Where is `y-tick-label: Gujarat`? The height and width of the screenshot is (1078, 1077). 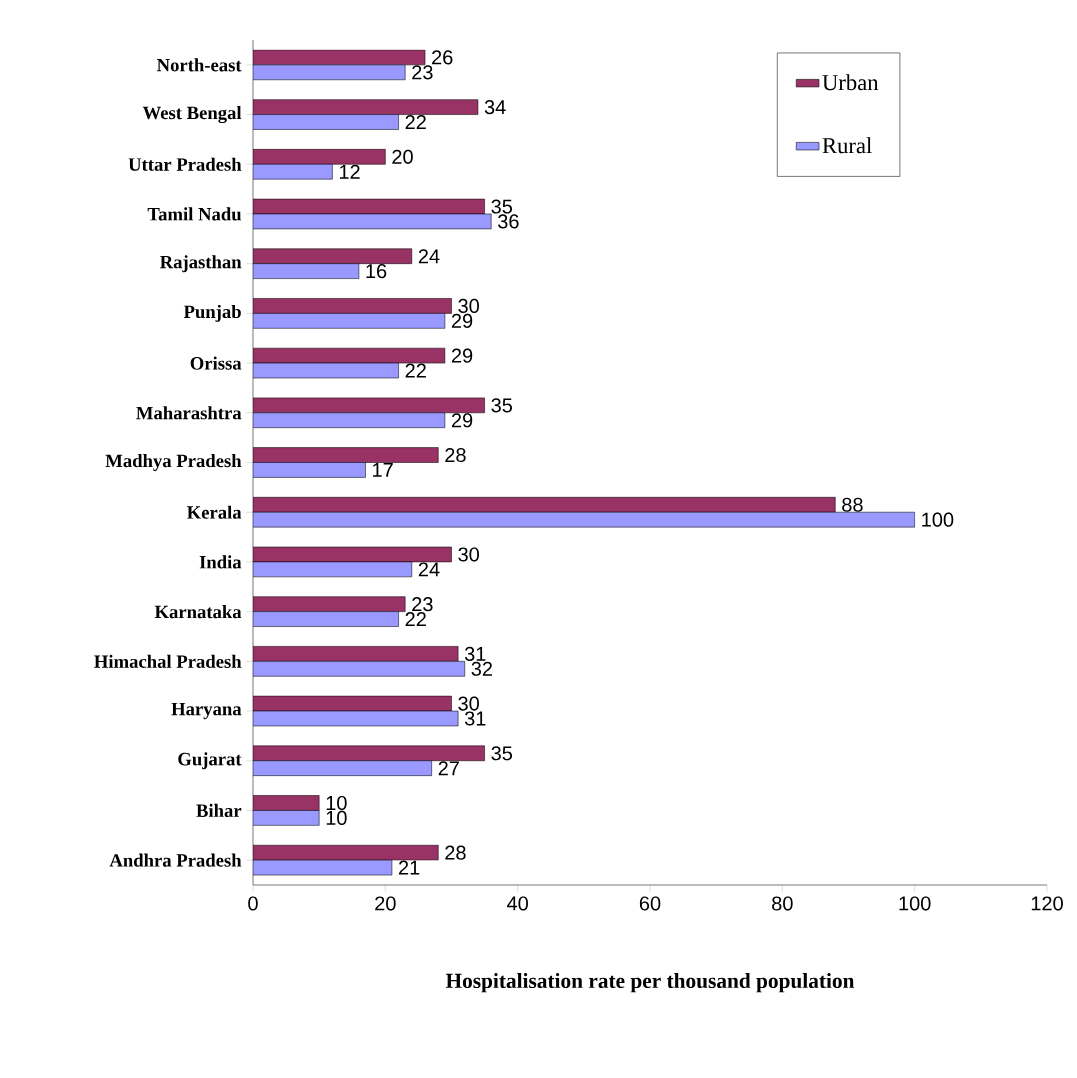
y-tick-label: Gujarat is located at coordinates (210, 761).